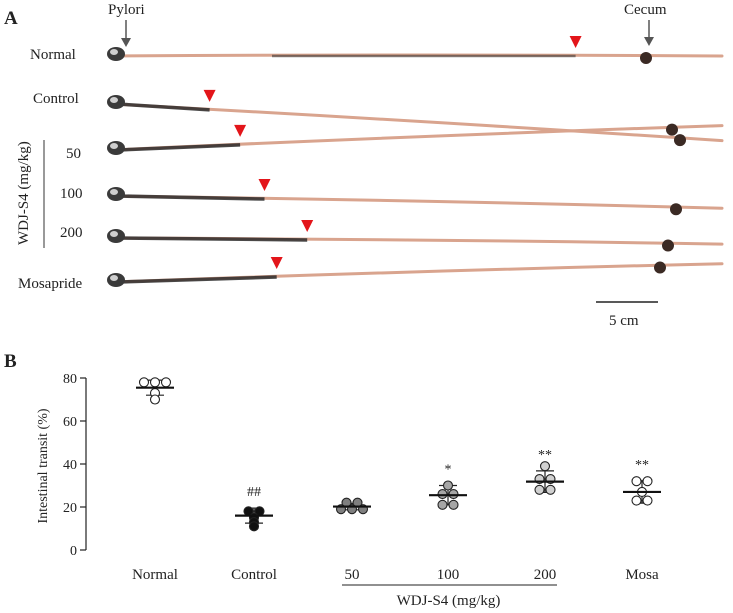  Describe the element at coordinates (71, 194) in the screenshot. I see `row-label-100: 100` at that location.